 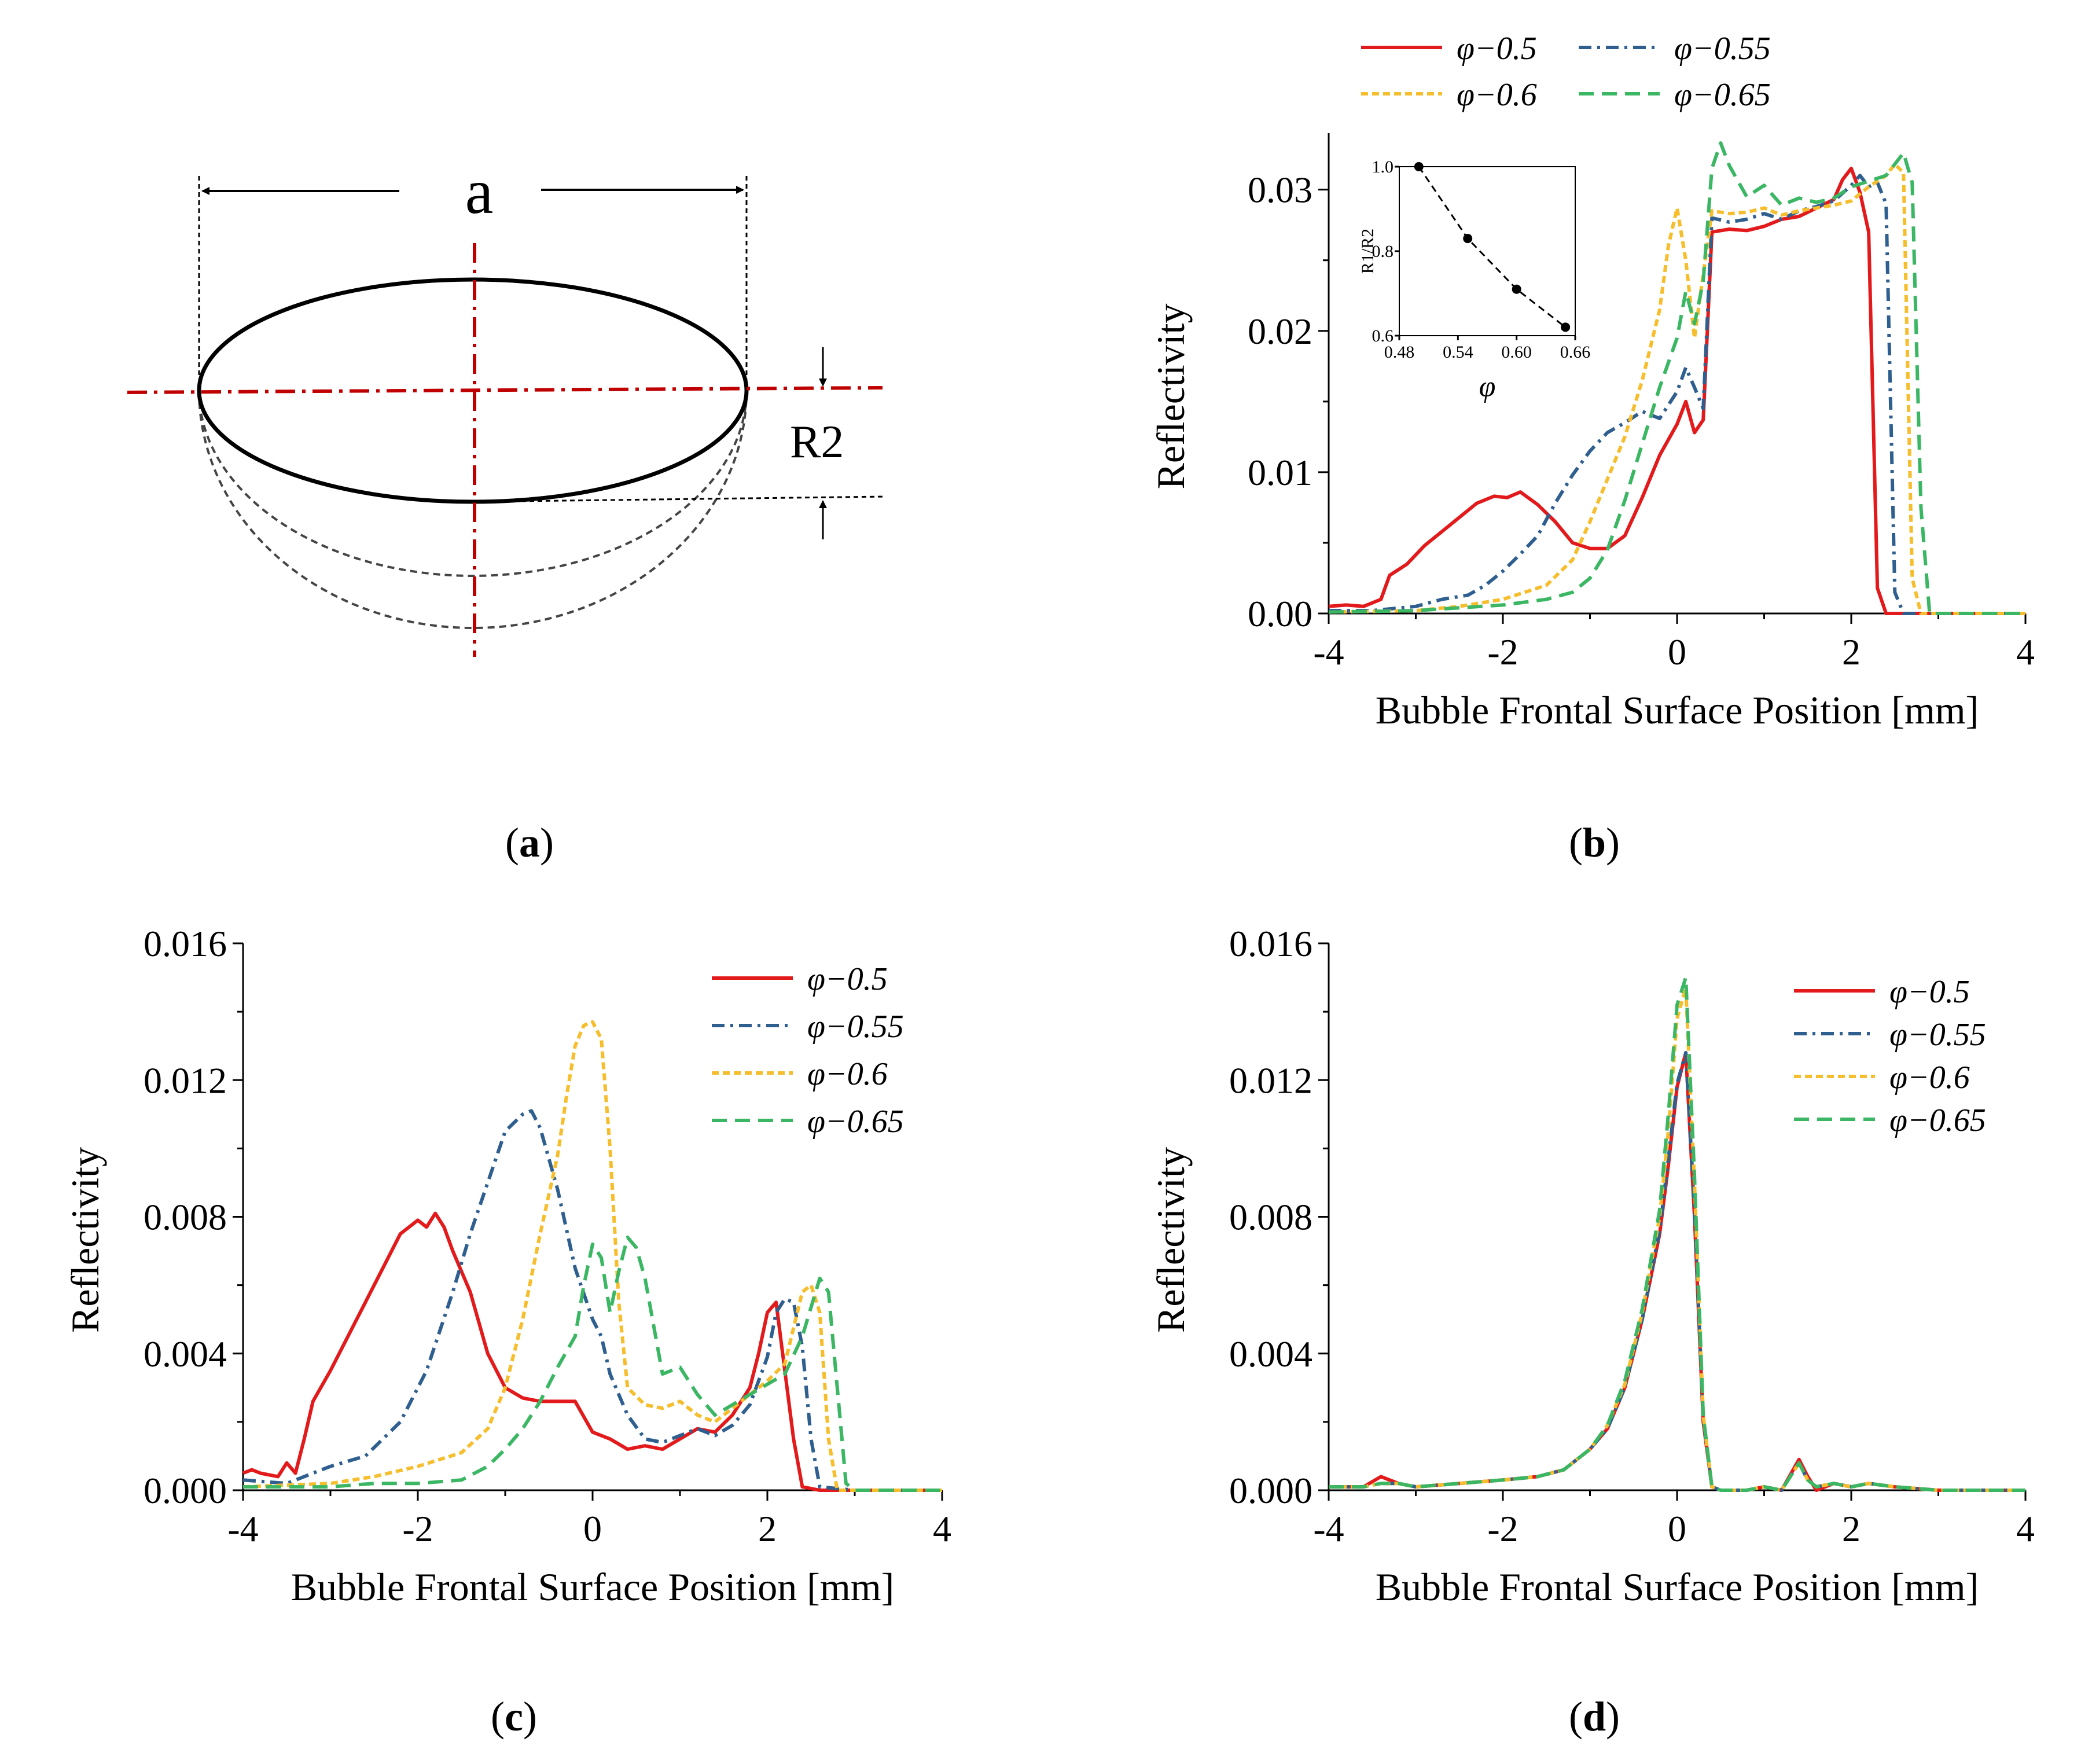 What do you see at coordinates (505, 390) in the screenshot?
I see `horizontal-centerline` at bounding box center [505, 390].